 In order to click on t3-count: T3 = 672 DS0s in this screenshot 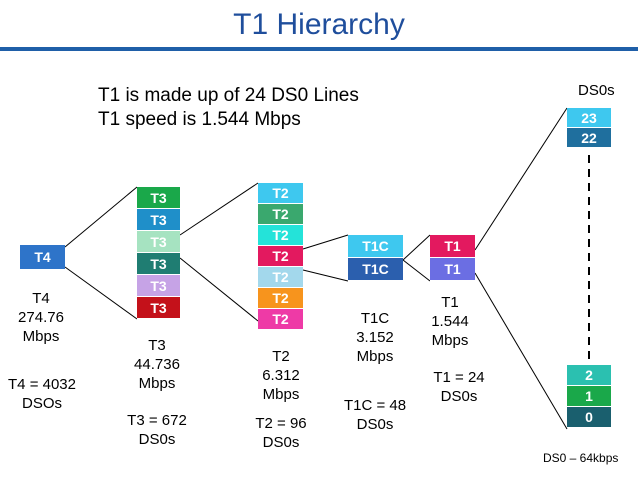, I will do `click(157, 430)`.